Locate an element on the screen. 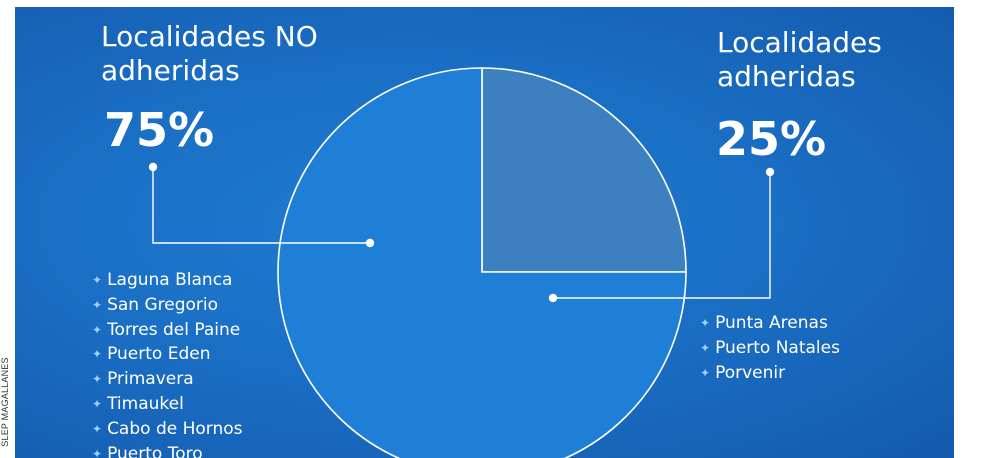 The height and width of the screenshot is (458, 988). location-name: San Gregorio is located at coordinates (163, 304).